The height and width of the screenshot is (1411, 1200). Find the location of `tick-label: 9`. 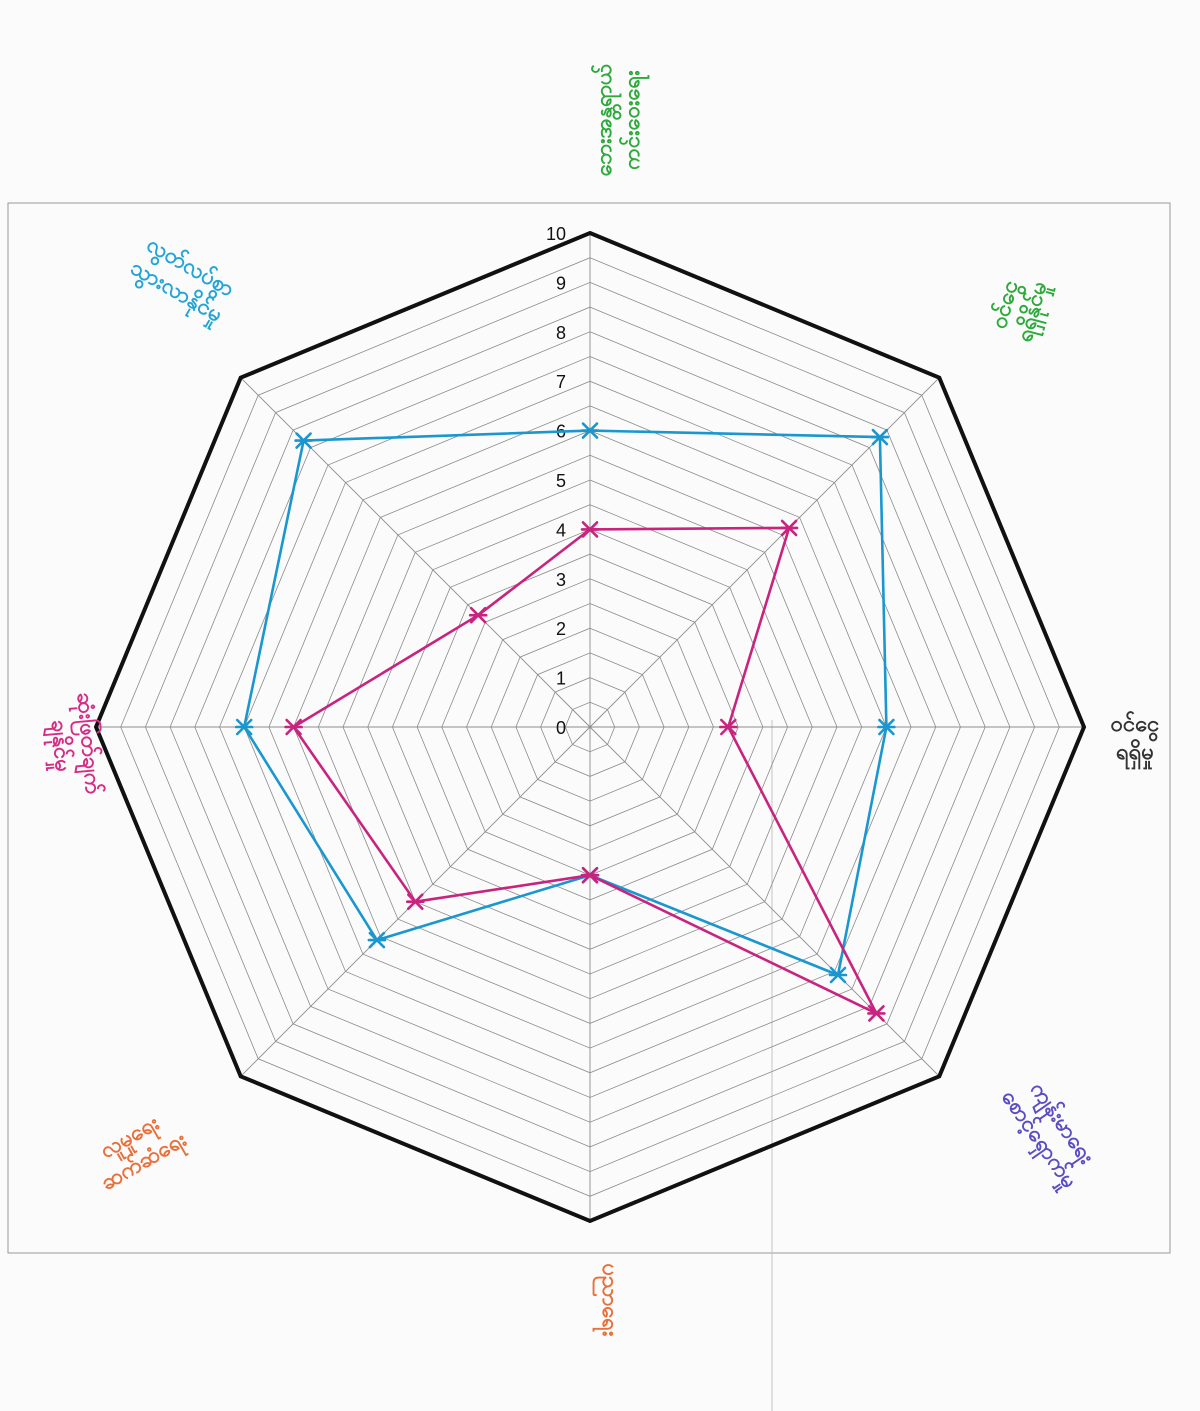

tick-label: 9 is located at coordinates (561, 283).